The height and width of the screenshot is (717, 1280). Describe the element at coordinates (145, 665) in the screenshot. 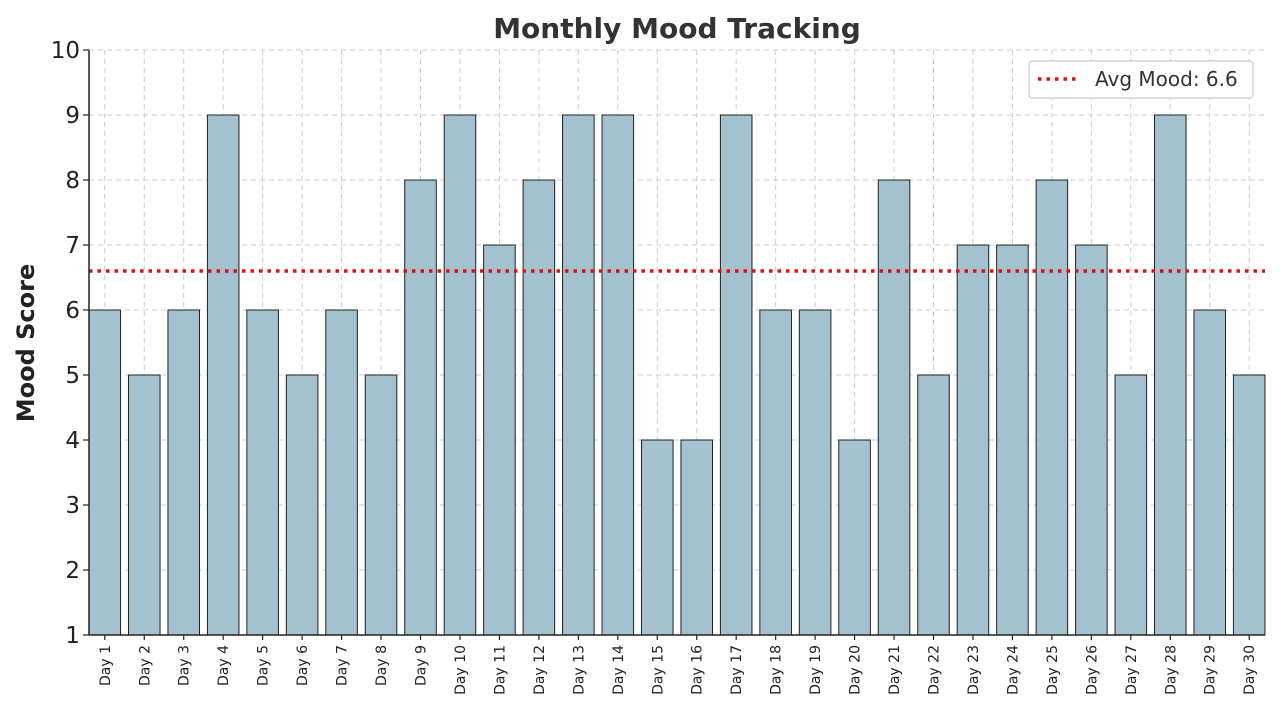

I see `x-tick-label: Day 2` at that location.